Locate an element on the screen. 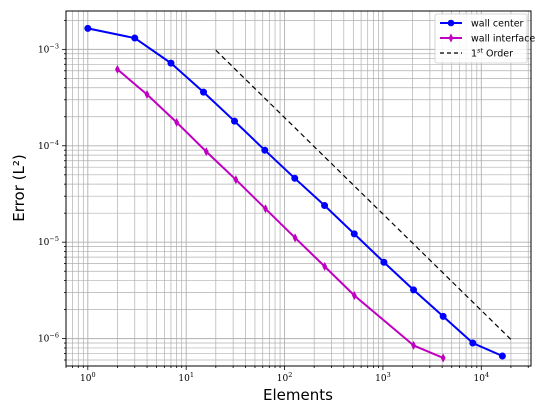 Image resolution: width=550 pixels, height=409 pixels. y-axis-label: Error (L²) is located at coordinates (19, 187).